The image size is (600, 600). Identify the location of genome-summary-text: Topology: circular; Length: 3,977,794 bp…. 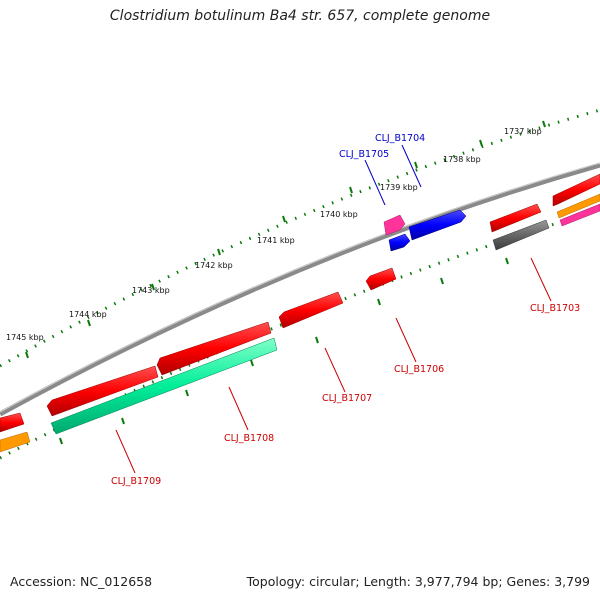
(418, 581).